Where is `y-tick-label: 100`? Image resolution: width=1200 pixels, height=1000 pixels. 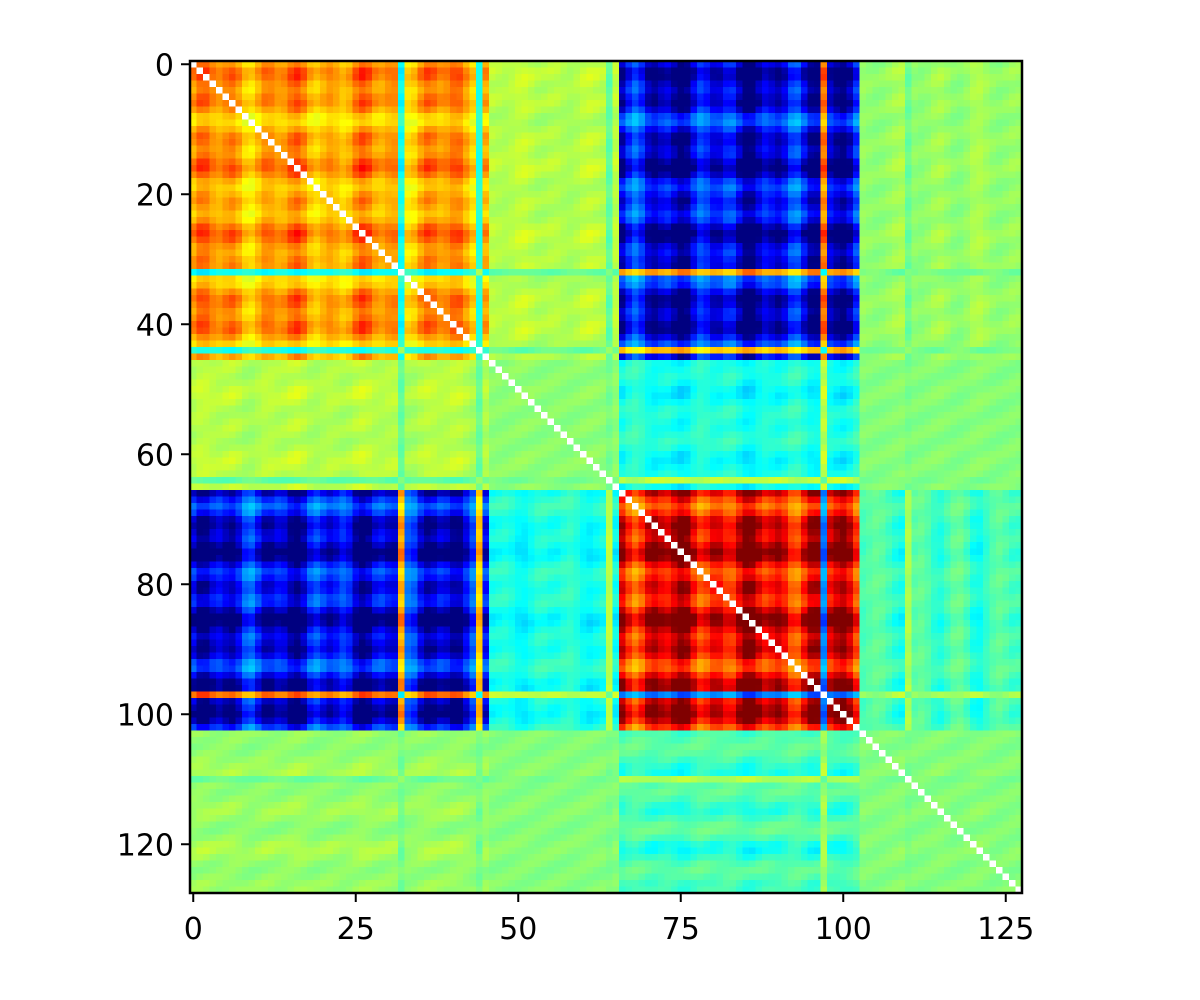 y-tick-label: 100 is located at coordinates (145, 715).